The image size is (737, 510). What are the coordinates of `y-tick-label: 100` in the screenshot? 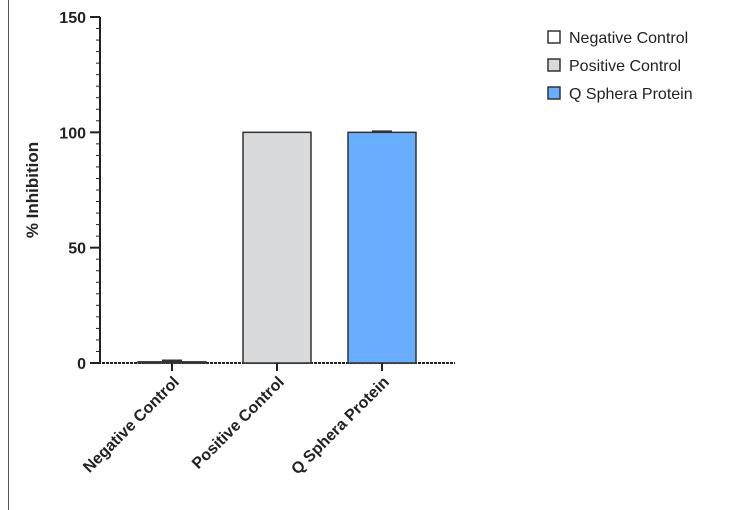 It's located at (72, 133).